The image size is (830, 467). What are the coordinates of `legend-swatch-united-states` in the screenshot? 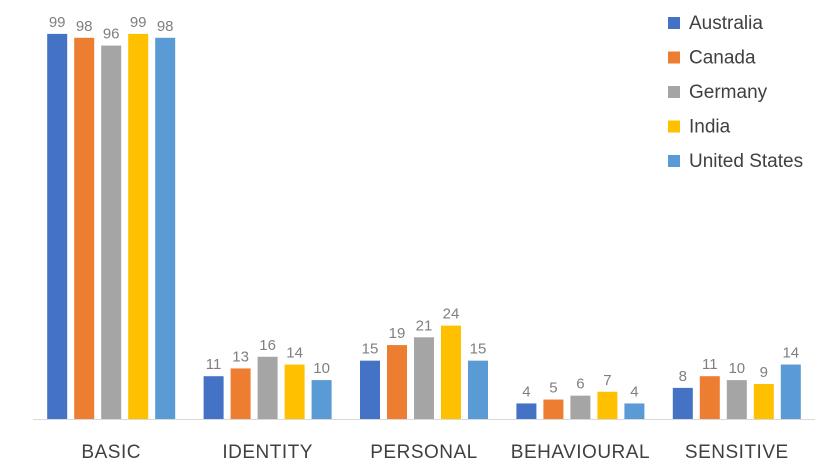 It's located at (674, 161).